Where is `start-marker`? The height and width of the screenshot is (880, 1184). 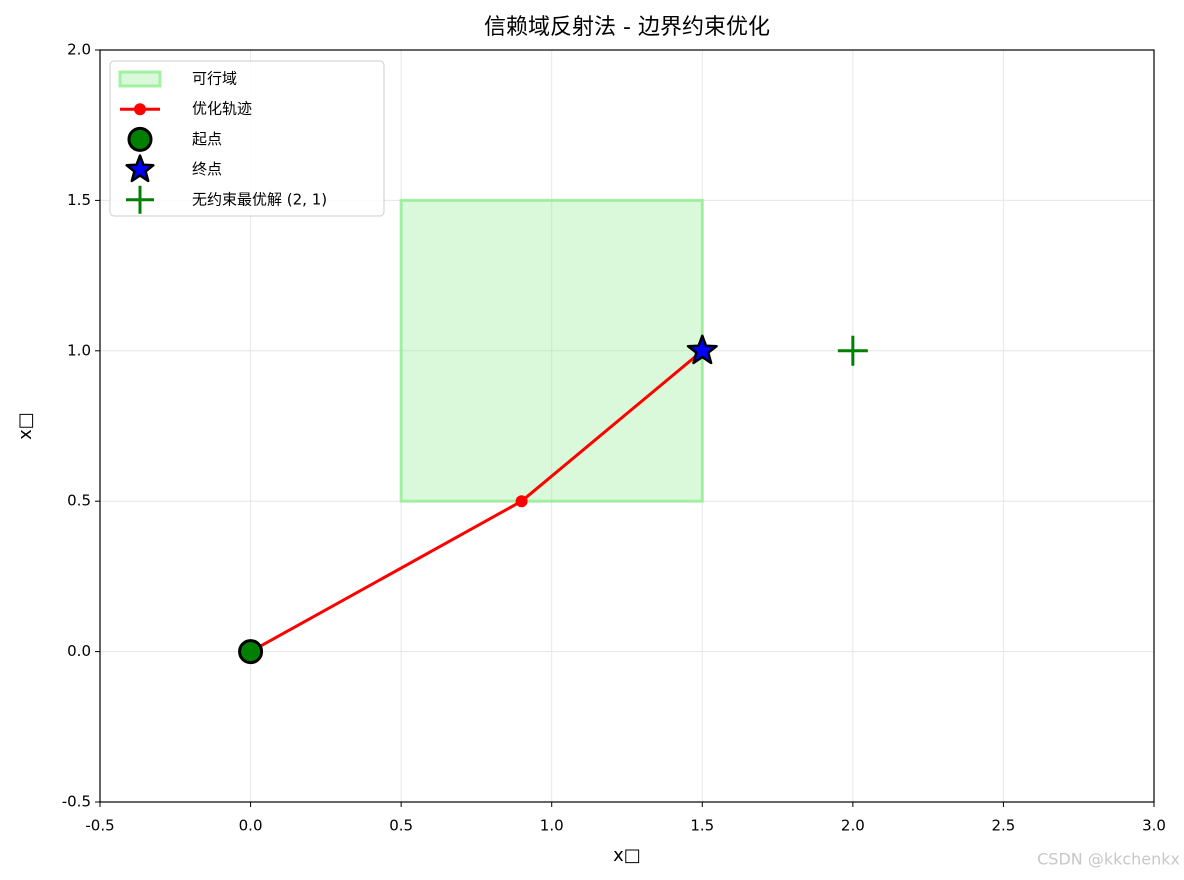 start-marker is located at coordinates (251, 652).